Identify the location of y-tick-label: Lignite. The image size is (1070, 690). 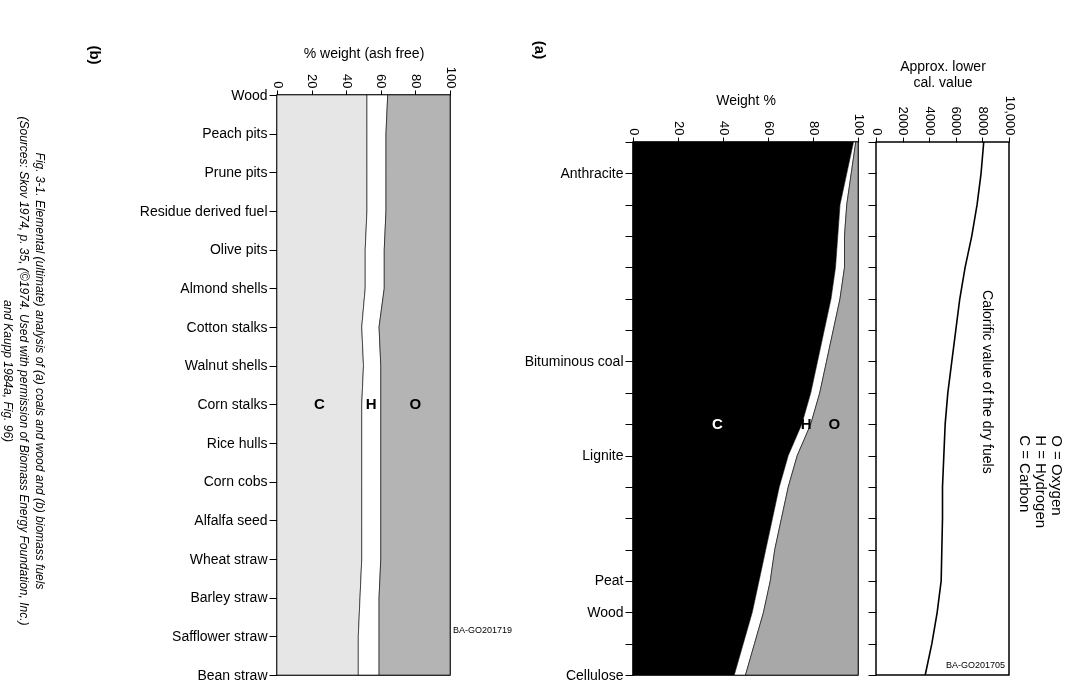
(603, 455).